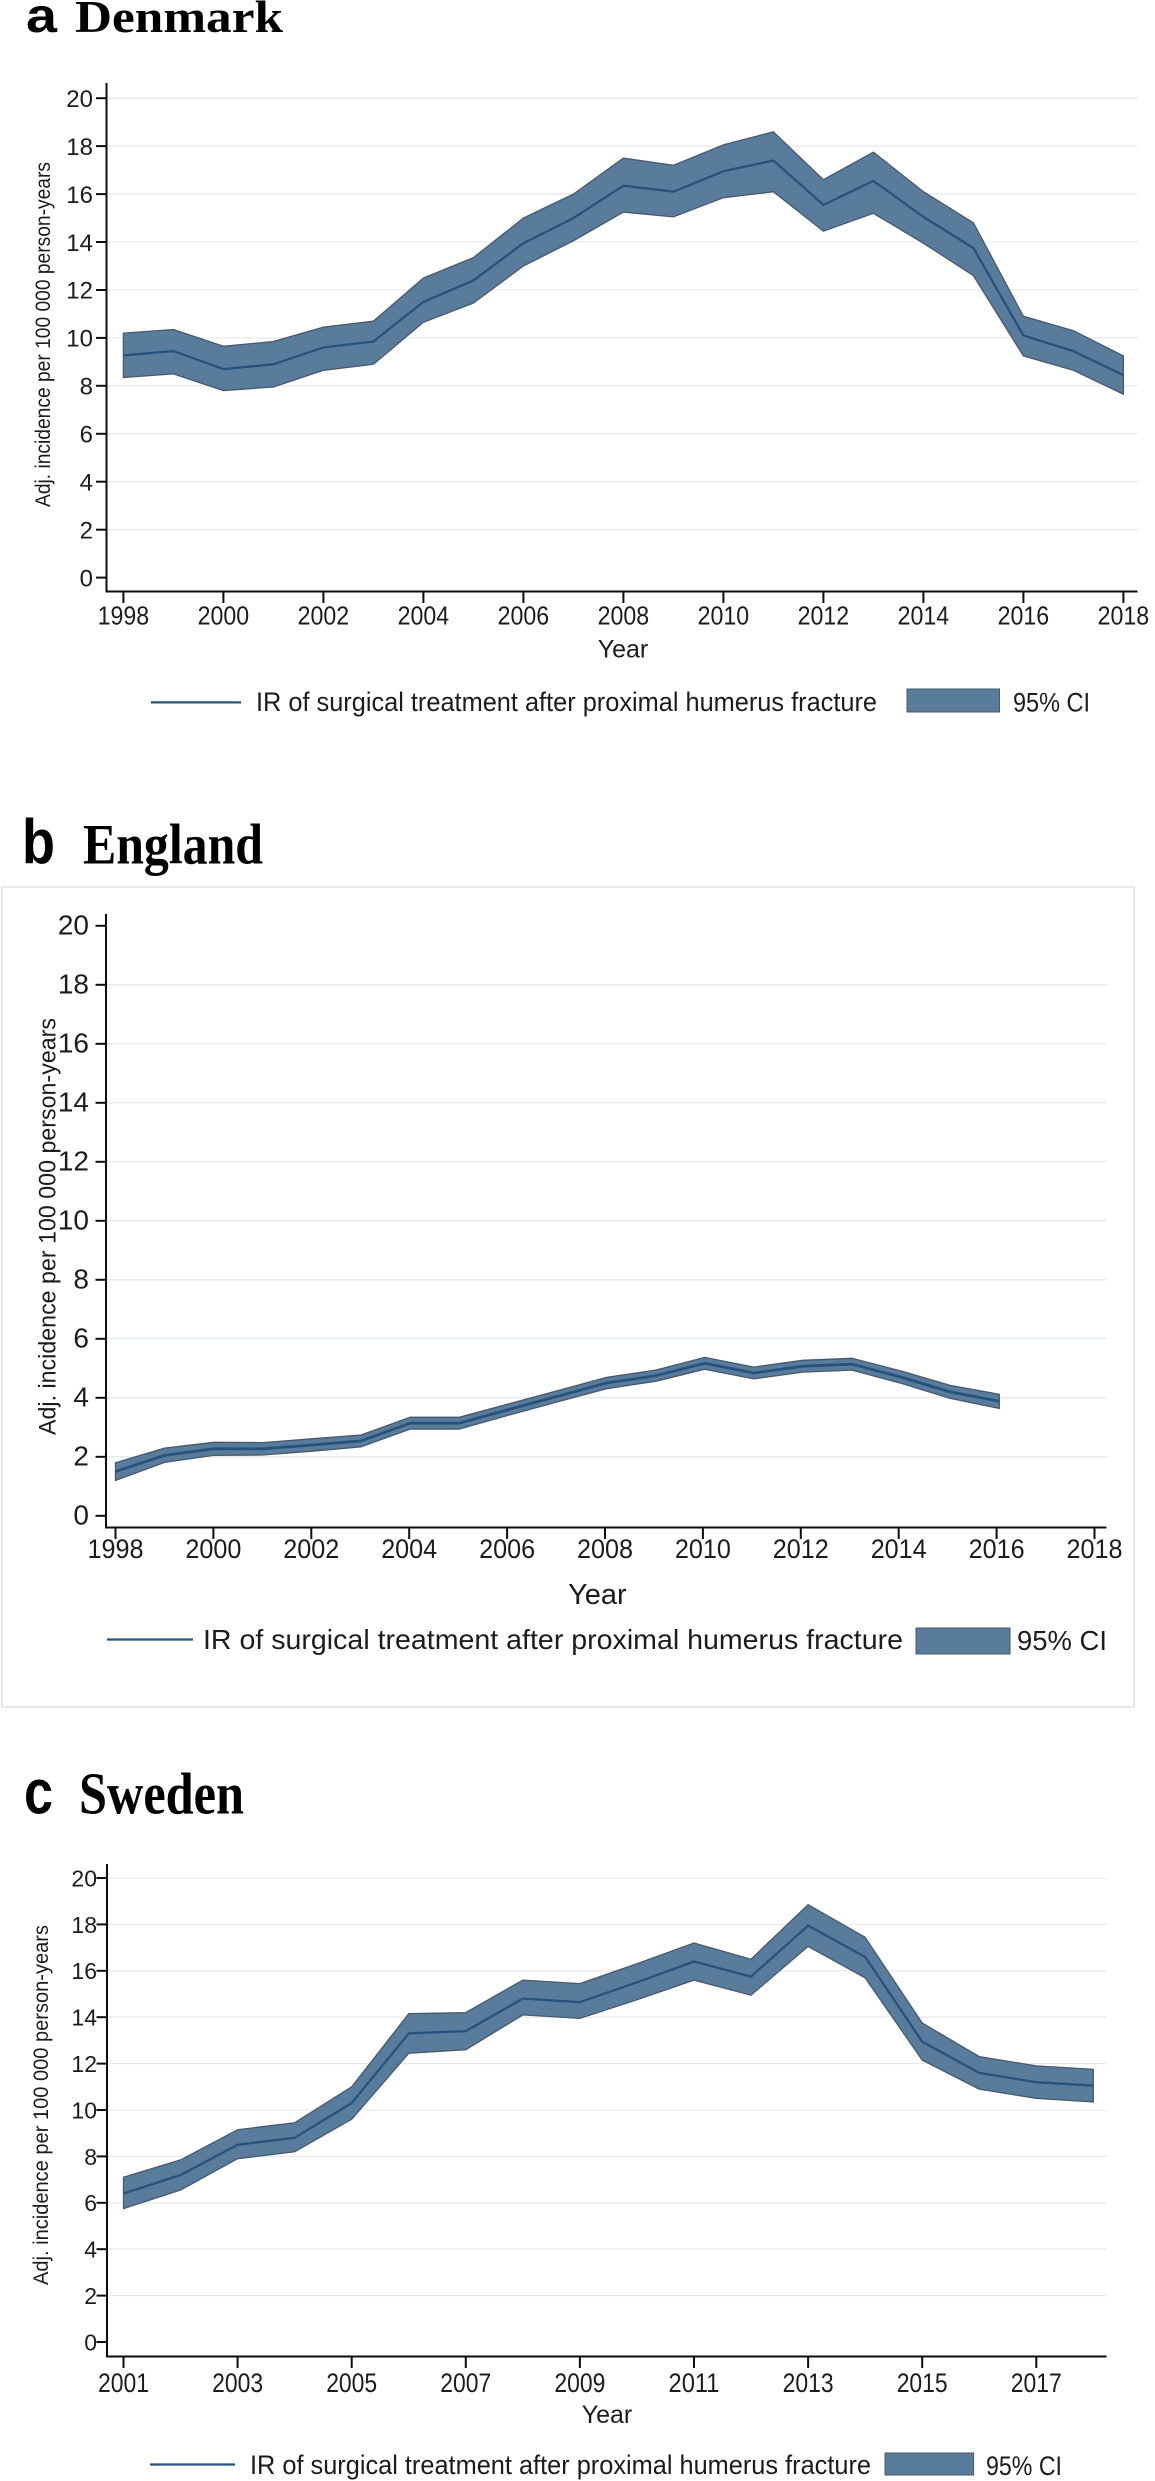  What do you see at coordinates (41, 21) in the screenshot?
I see `svg-text: a` at bounding box center [41, 21].